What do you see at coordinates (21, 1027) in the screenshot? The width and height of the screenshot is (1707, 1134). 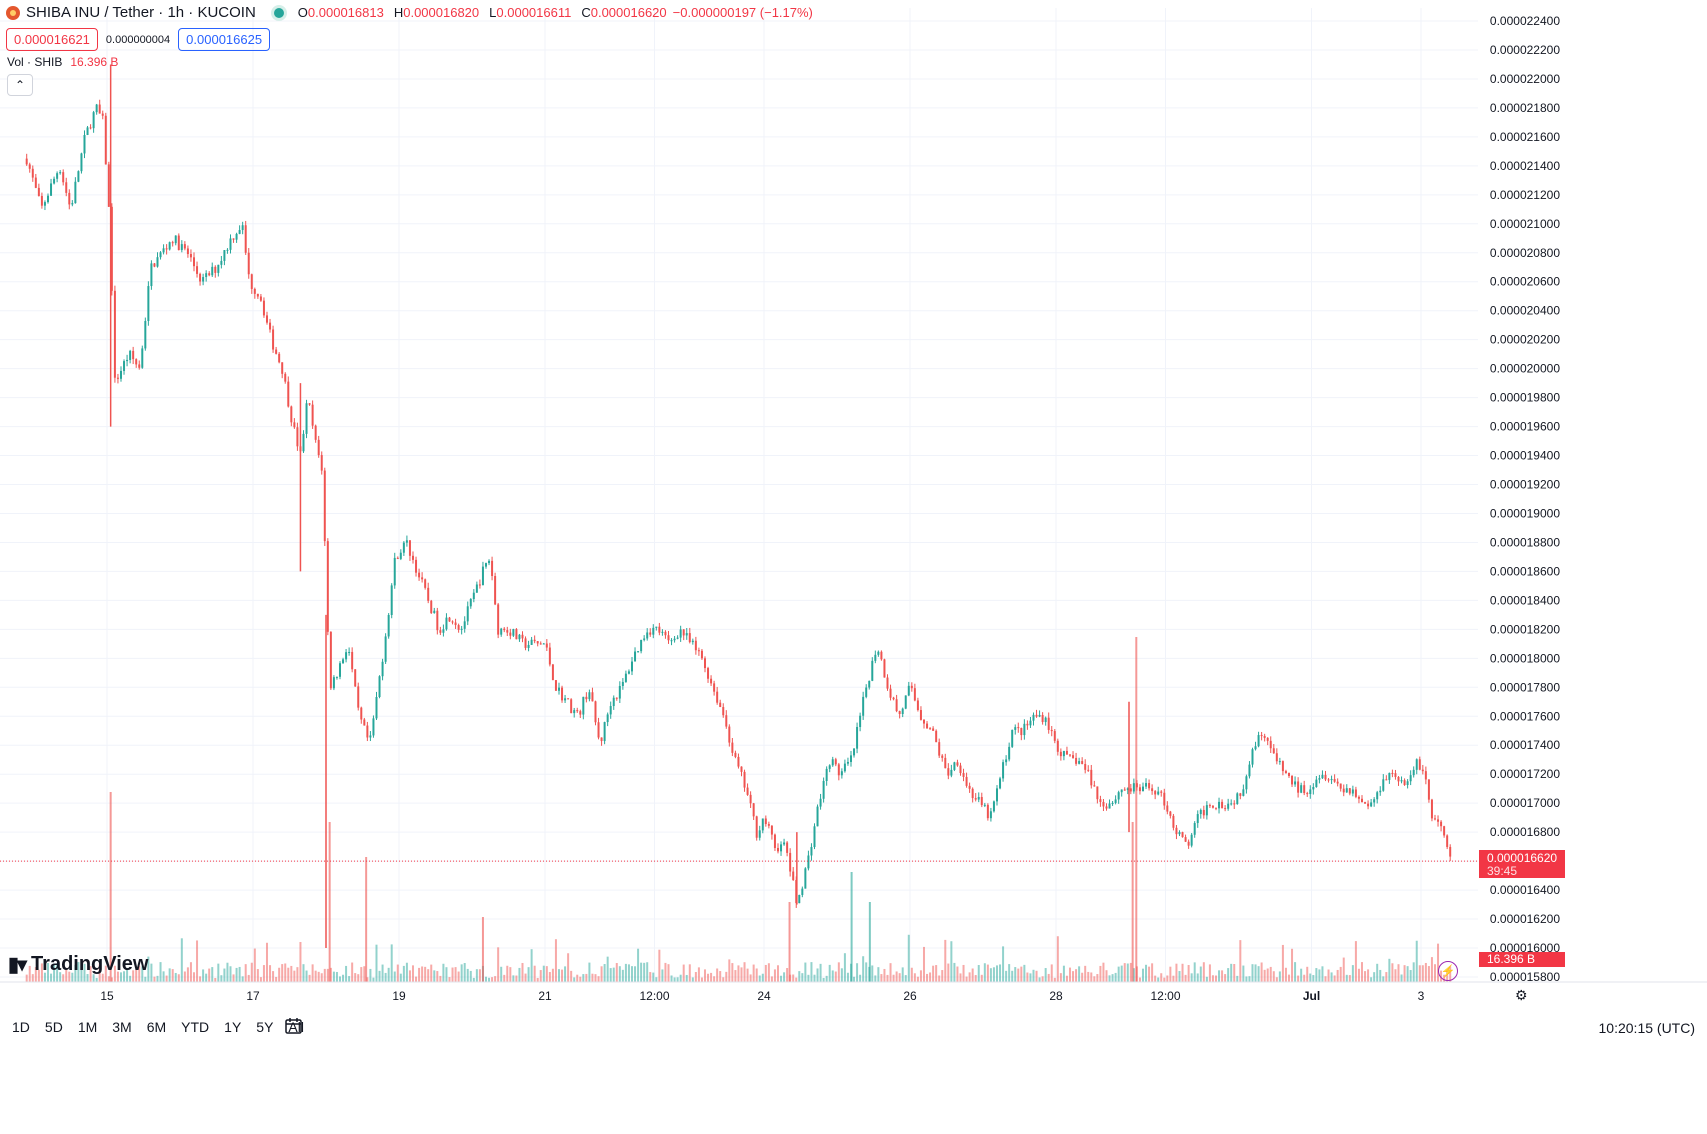 I see `range-1d: 1D` at bounding box center [21, 1027].